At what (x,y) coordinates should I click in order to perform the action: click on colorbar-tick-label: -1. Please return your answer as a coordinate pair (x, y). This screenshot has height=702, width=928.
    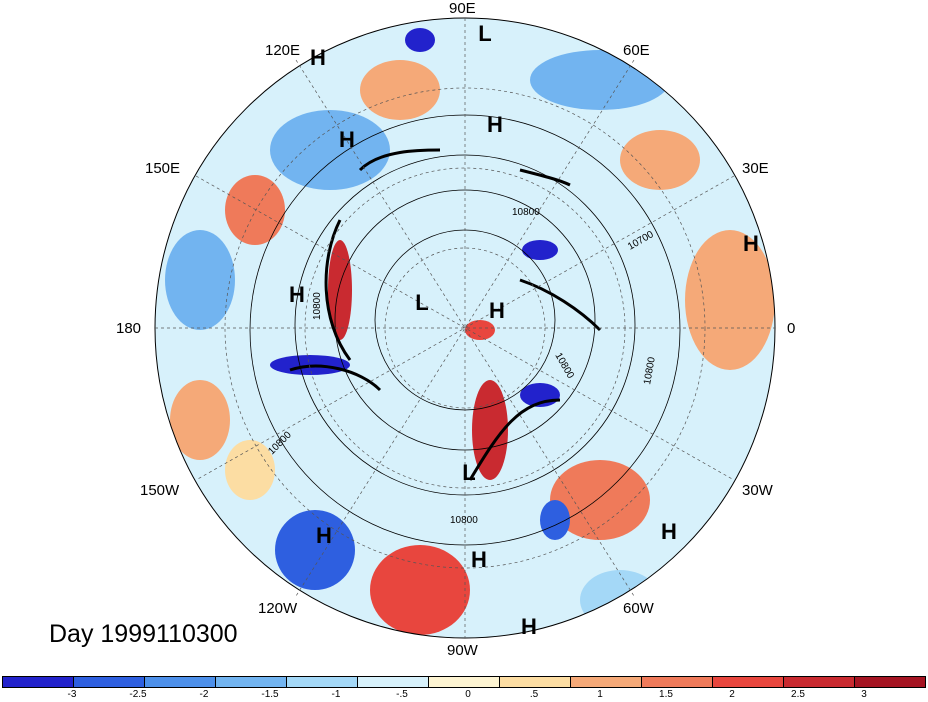
    Looking at the image, I should click on (336, 694).